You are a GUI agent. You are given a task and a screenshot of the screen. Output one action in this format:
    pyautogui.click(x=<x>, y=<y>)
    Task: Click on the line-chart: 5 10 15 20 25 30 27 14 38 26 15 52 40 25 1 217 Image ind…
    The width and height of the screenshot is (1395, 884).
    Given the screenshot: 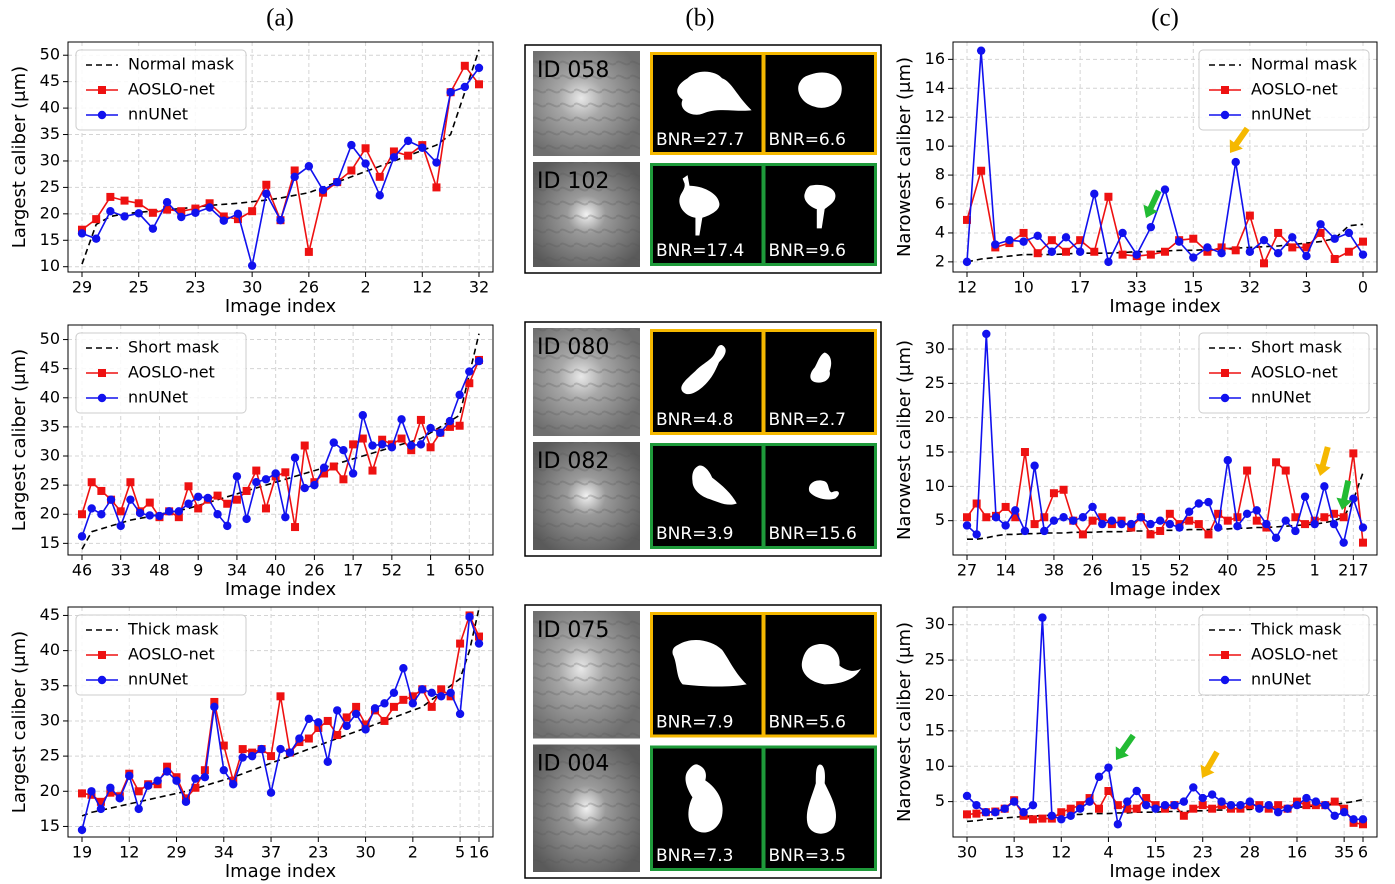 What is the action you would take?
    pyautogui.click(x=1136, y=462)
    